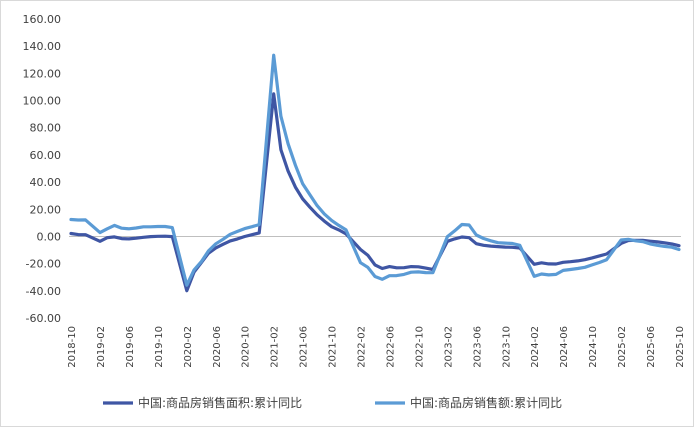  What do you see at coordinates (622, 347) in the screenshot?
I see `x-tick-label: 2025-02` at bounding box center [622, 347].